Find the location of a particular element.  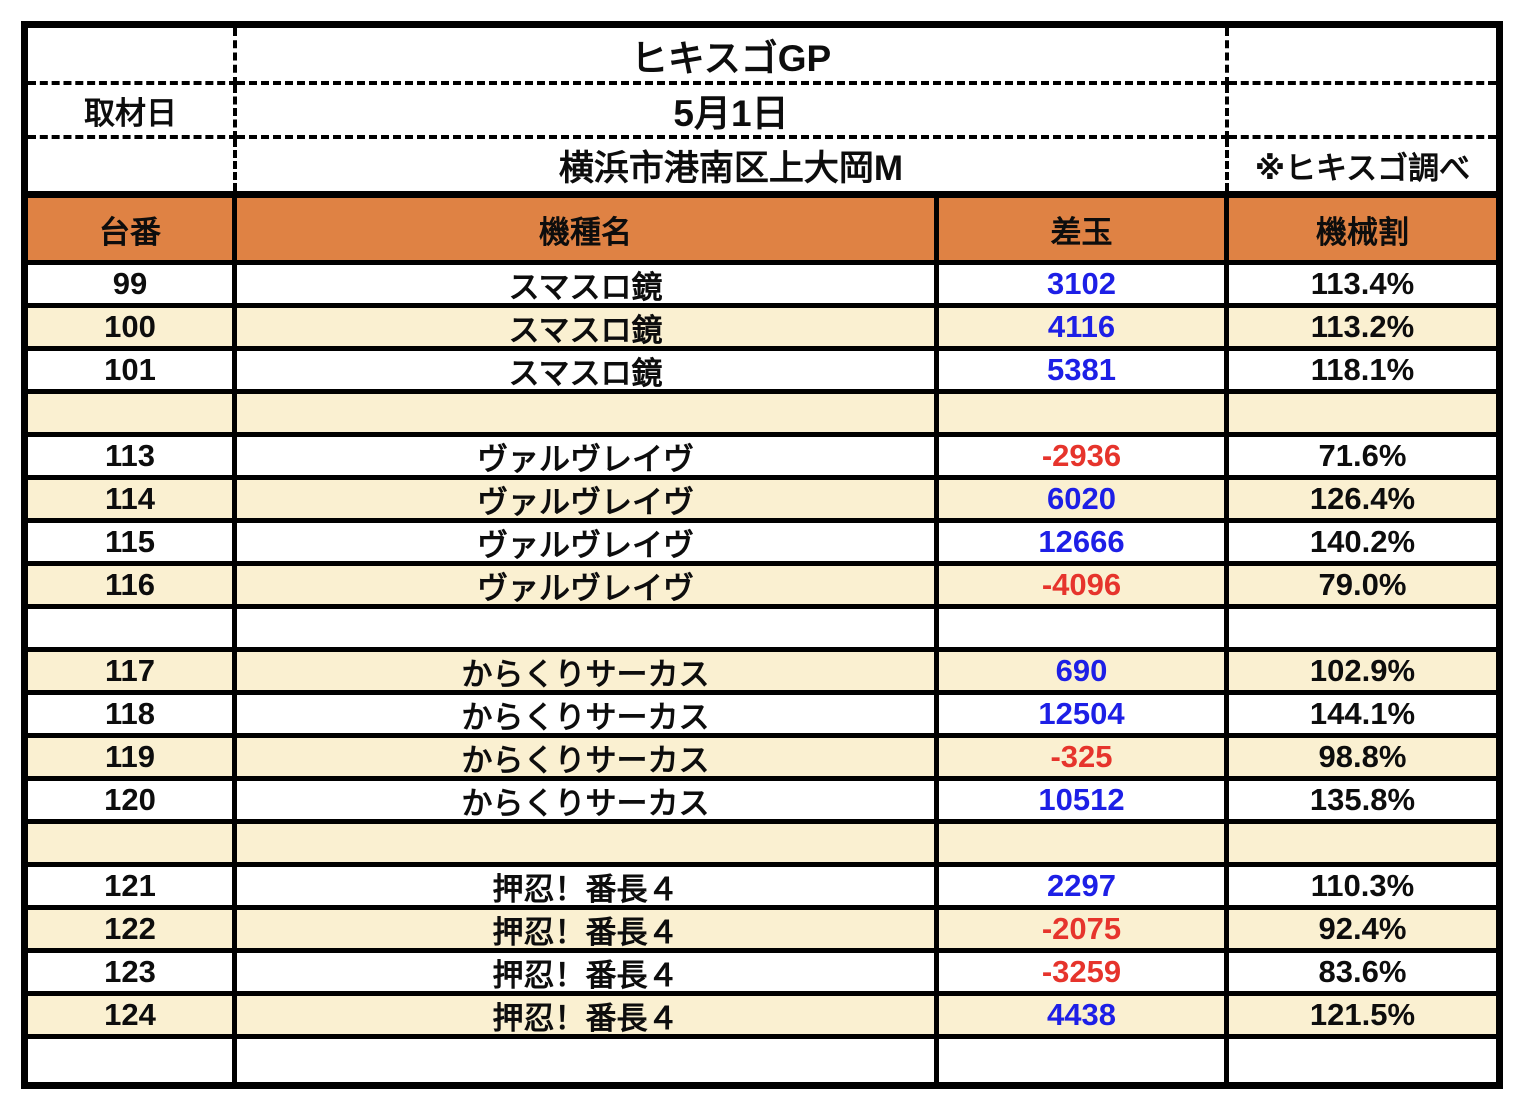

cell-kikaiwari: 83.6% is located at coordinates (1362, 974).